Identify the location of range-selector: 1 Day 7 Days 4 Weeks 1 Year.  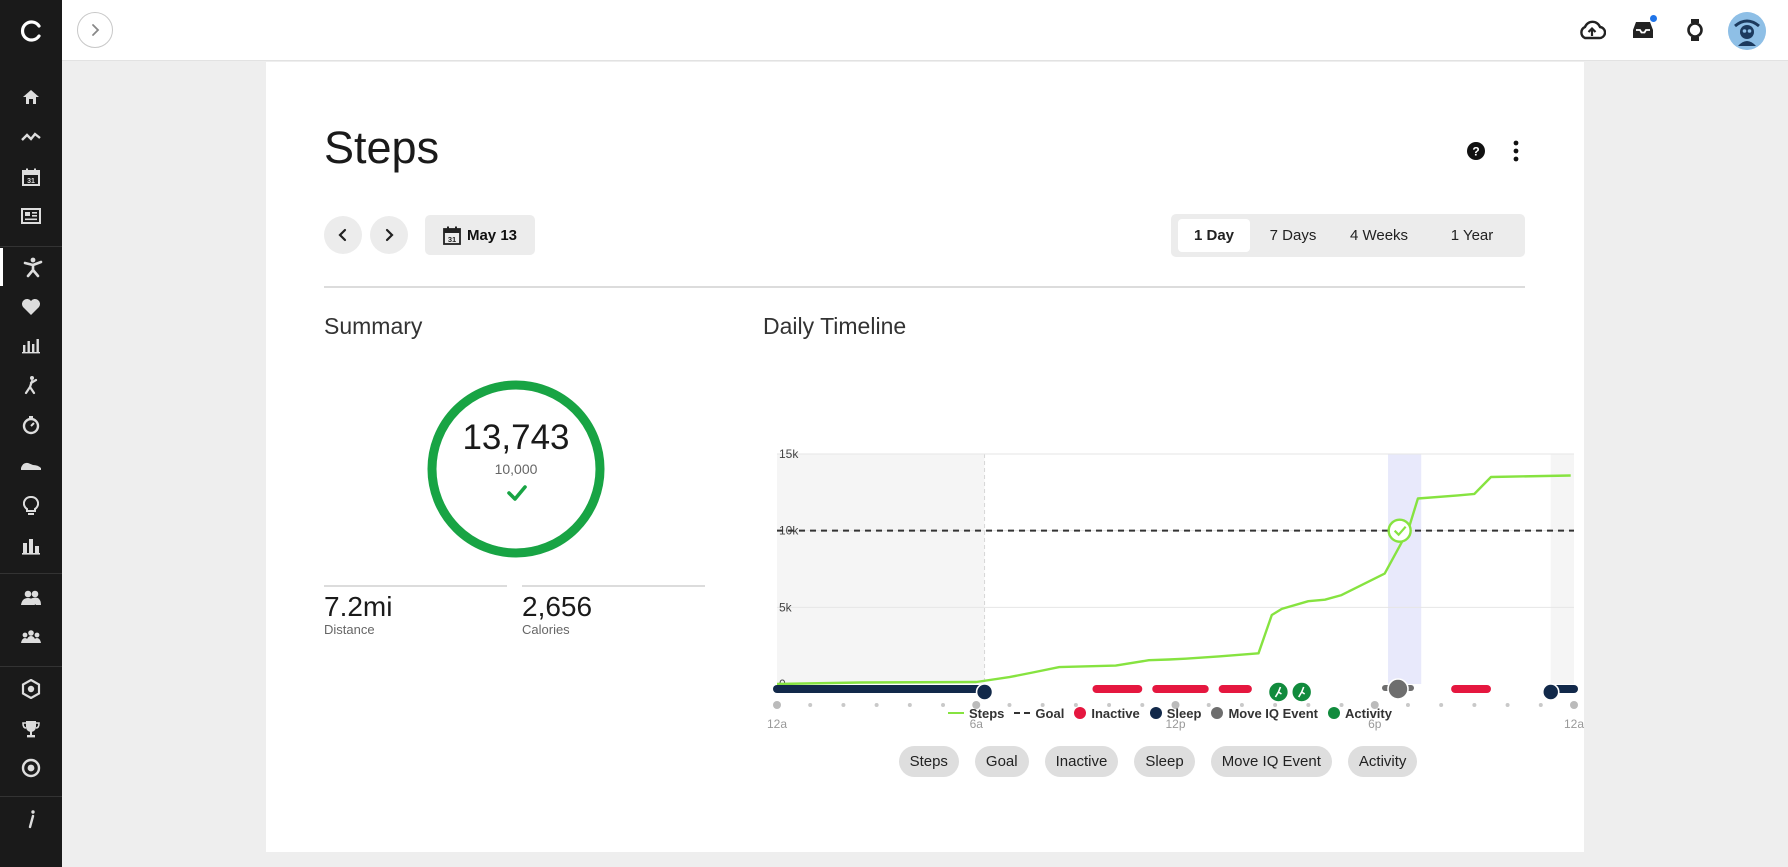
(1348, 235).